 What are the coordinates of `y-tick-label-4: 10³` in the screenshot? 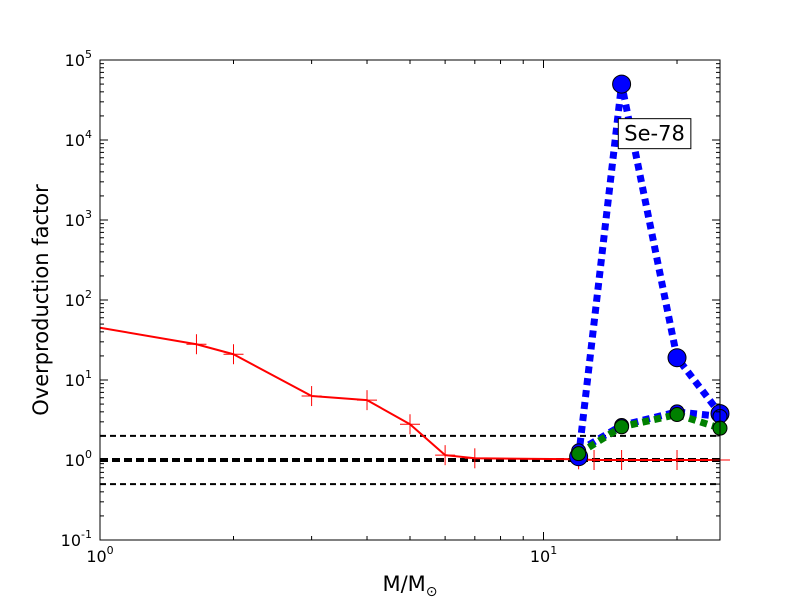 It's located at (78, 219).